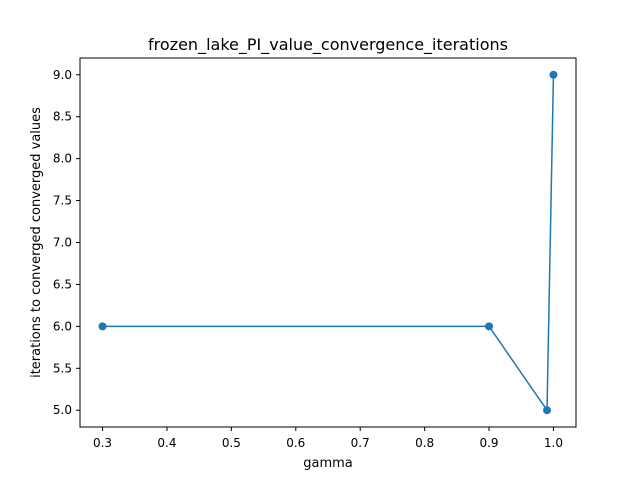  I want to click on y-tick-label: 8.0, so click(62, 159).